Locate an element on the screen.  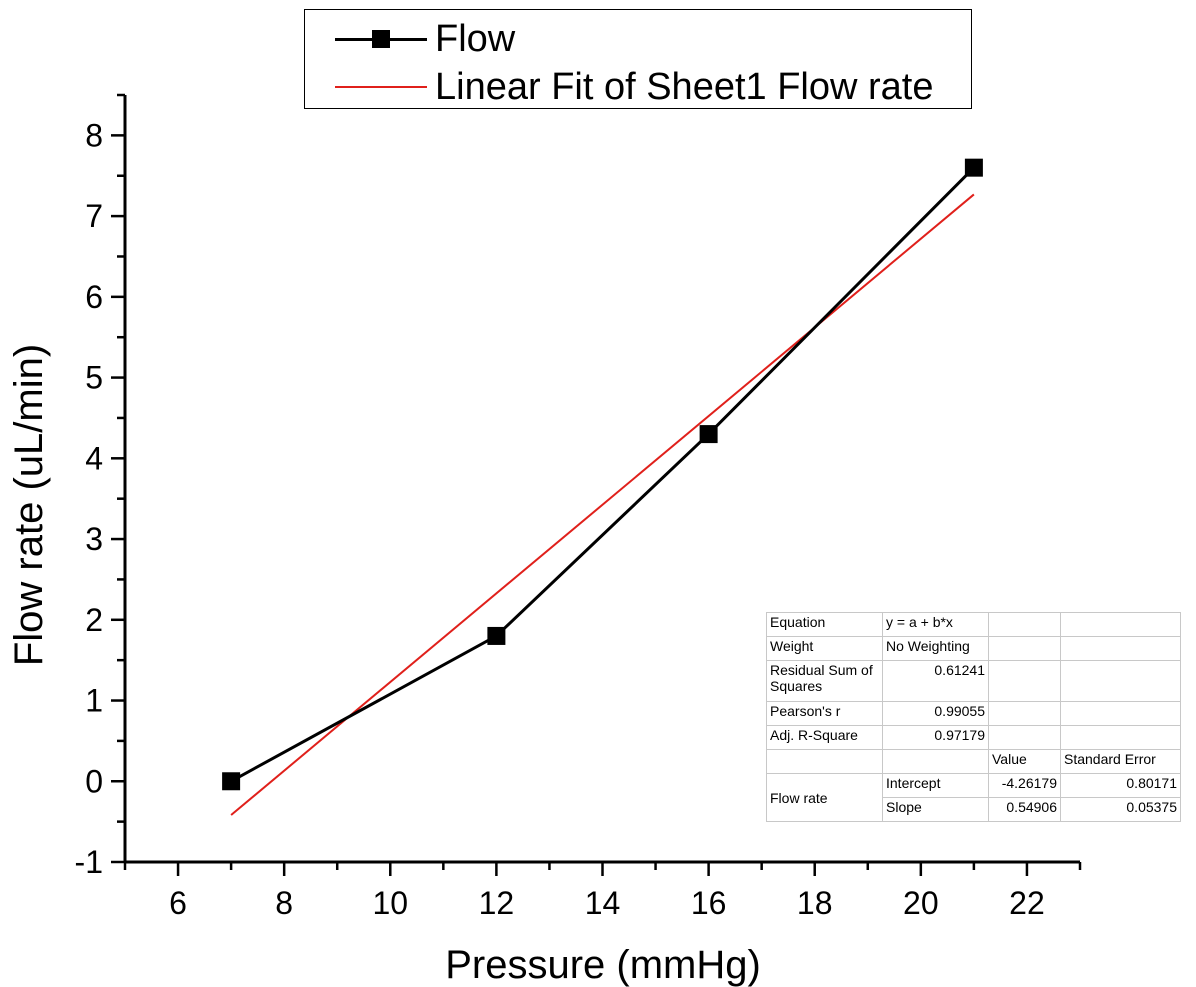
table-cell: 0.80171 is located at coordinates (1120, 785).